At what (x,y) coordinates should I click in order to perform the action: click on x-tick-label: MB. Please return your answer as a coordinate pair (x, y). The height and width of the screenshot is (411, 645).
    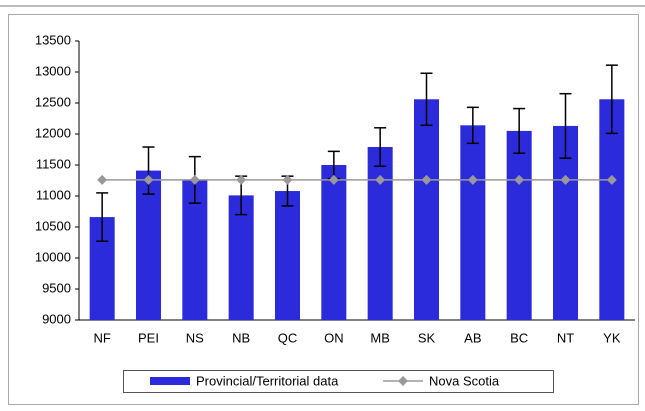
    Looking at the image, I should click on (380, 337).